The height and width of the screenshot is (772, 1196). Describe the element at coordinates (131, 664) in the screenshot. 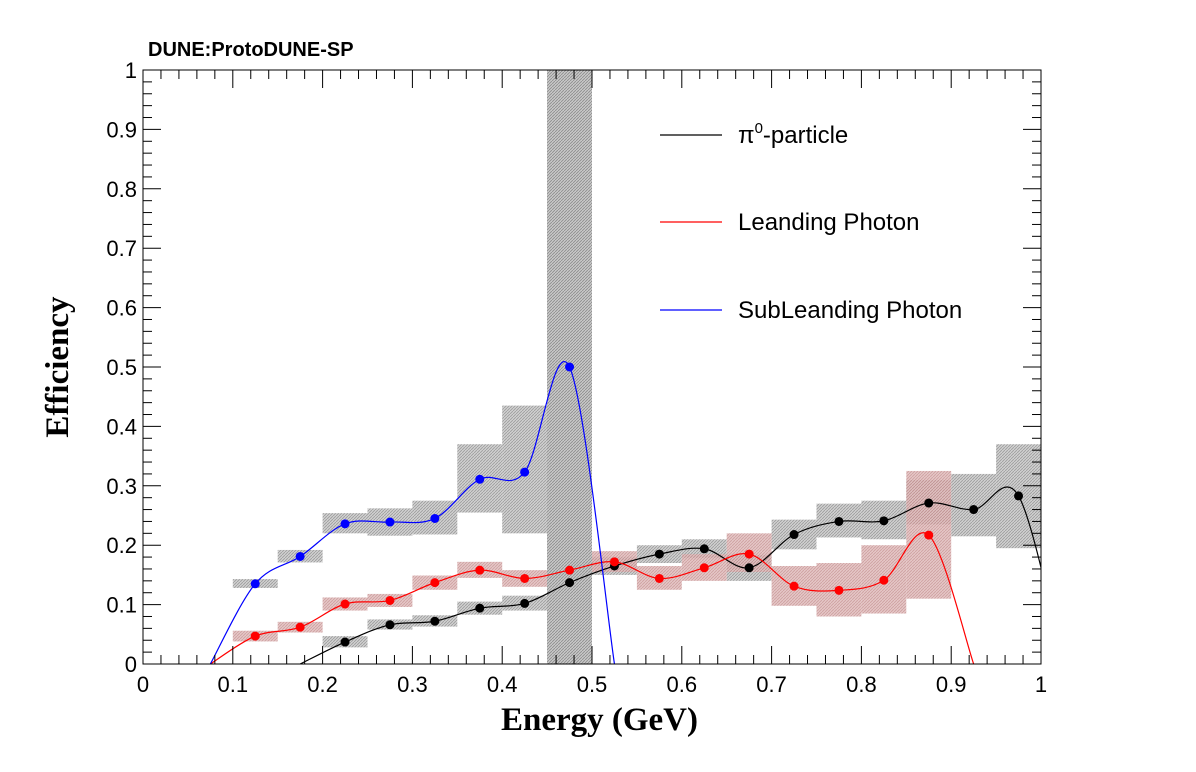

I see `y-tick-label-0: 0` at that location.